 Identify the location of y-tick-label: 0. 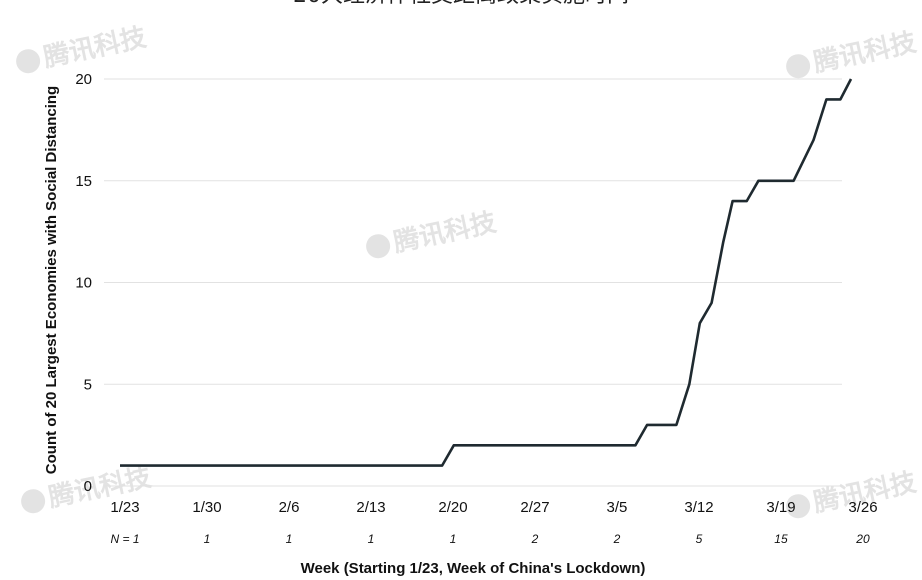
(88, 486).